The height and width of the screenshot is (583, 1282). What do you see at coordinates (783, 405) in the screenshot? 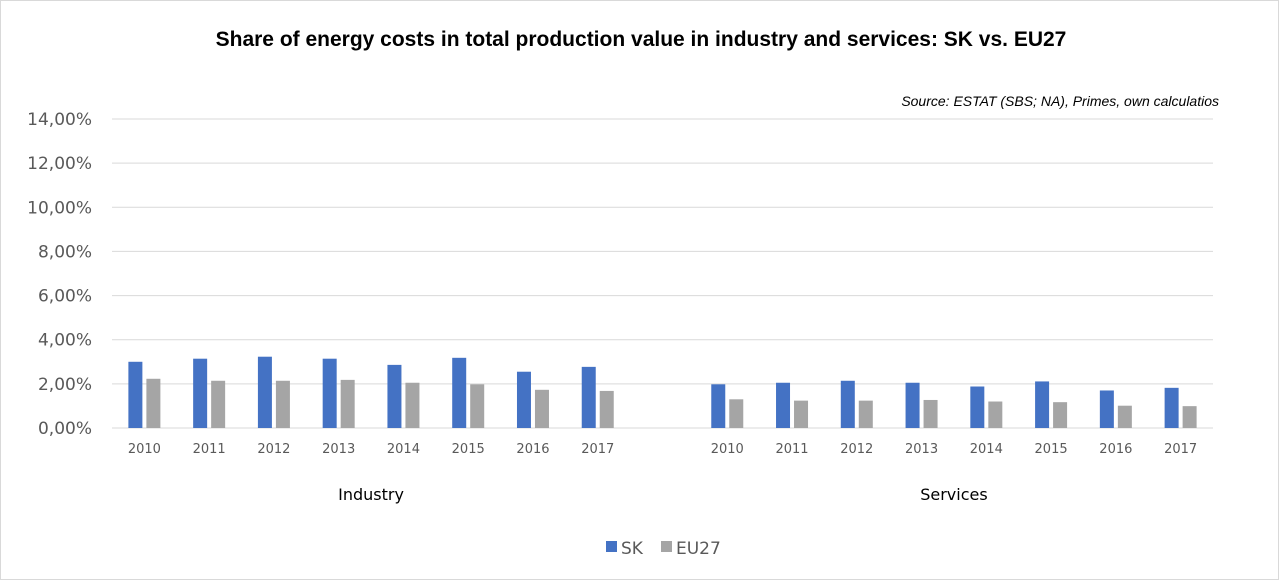
I see `bar-services-sk-2011` at bounding box center [783, 405].